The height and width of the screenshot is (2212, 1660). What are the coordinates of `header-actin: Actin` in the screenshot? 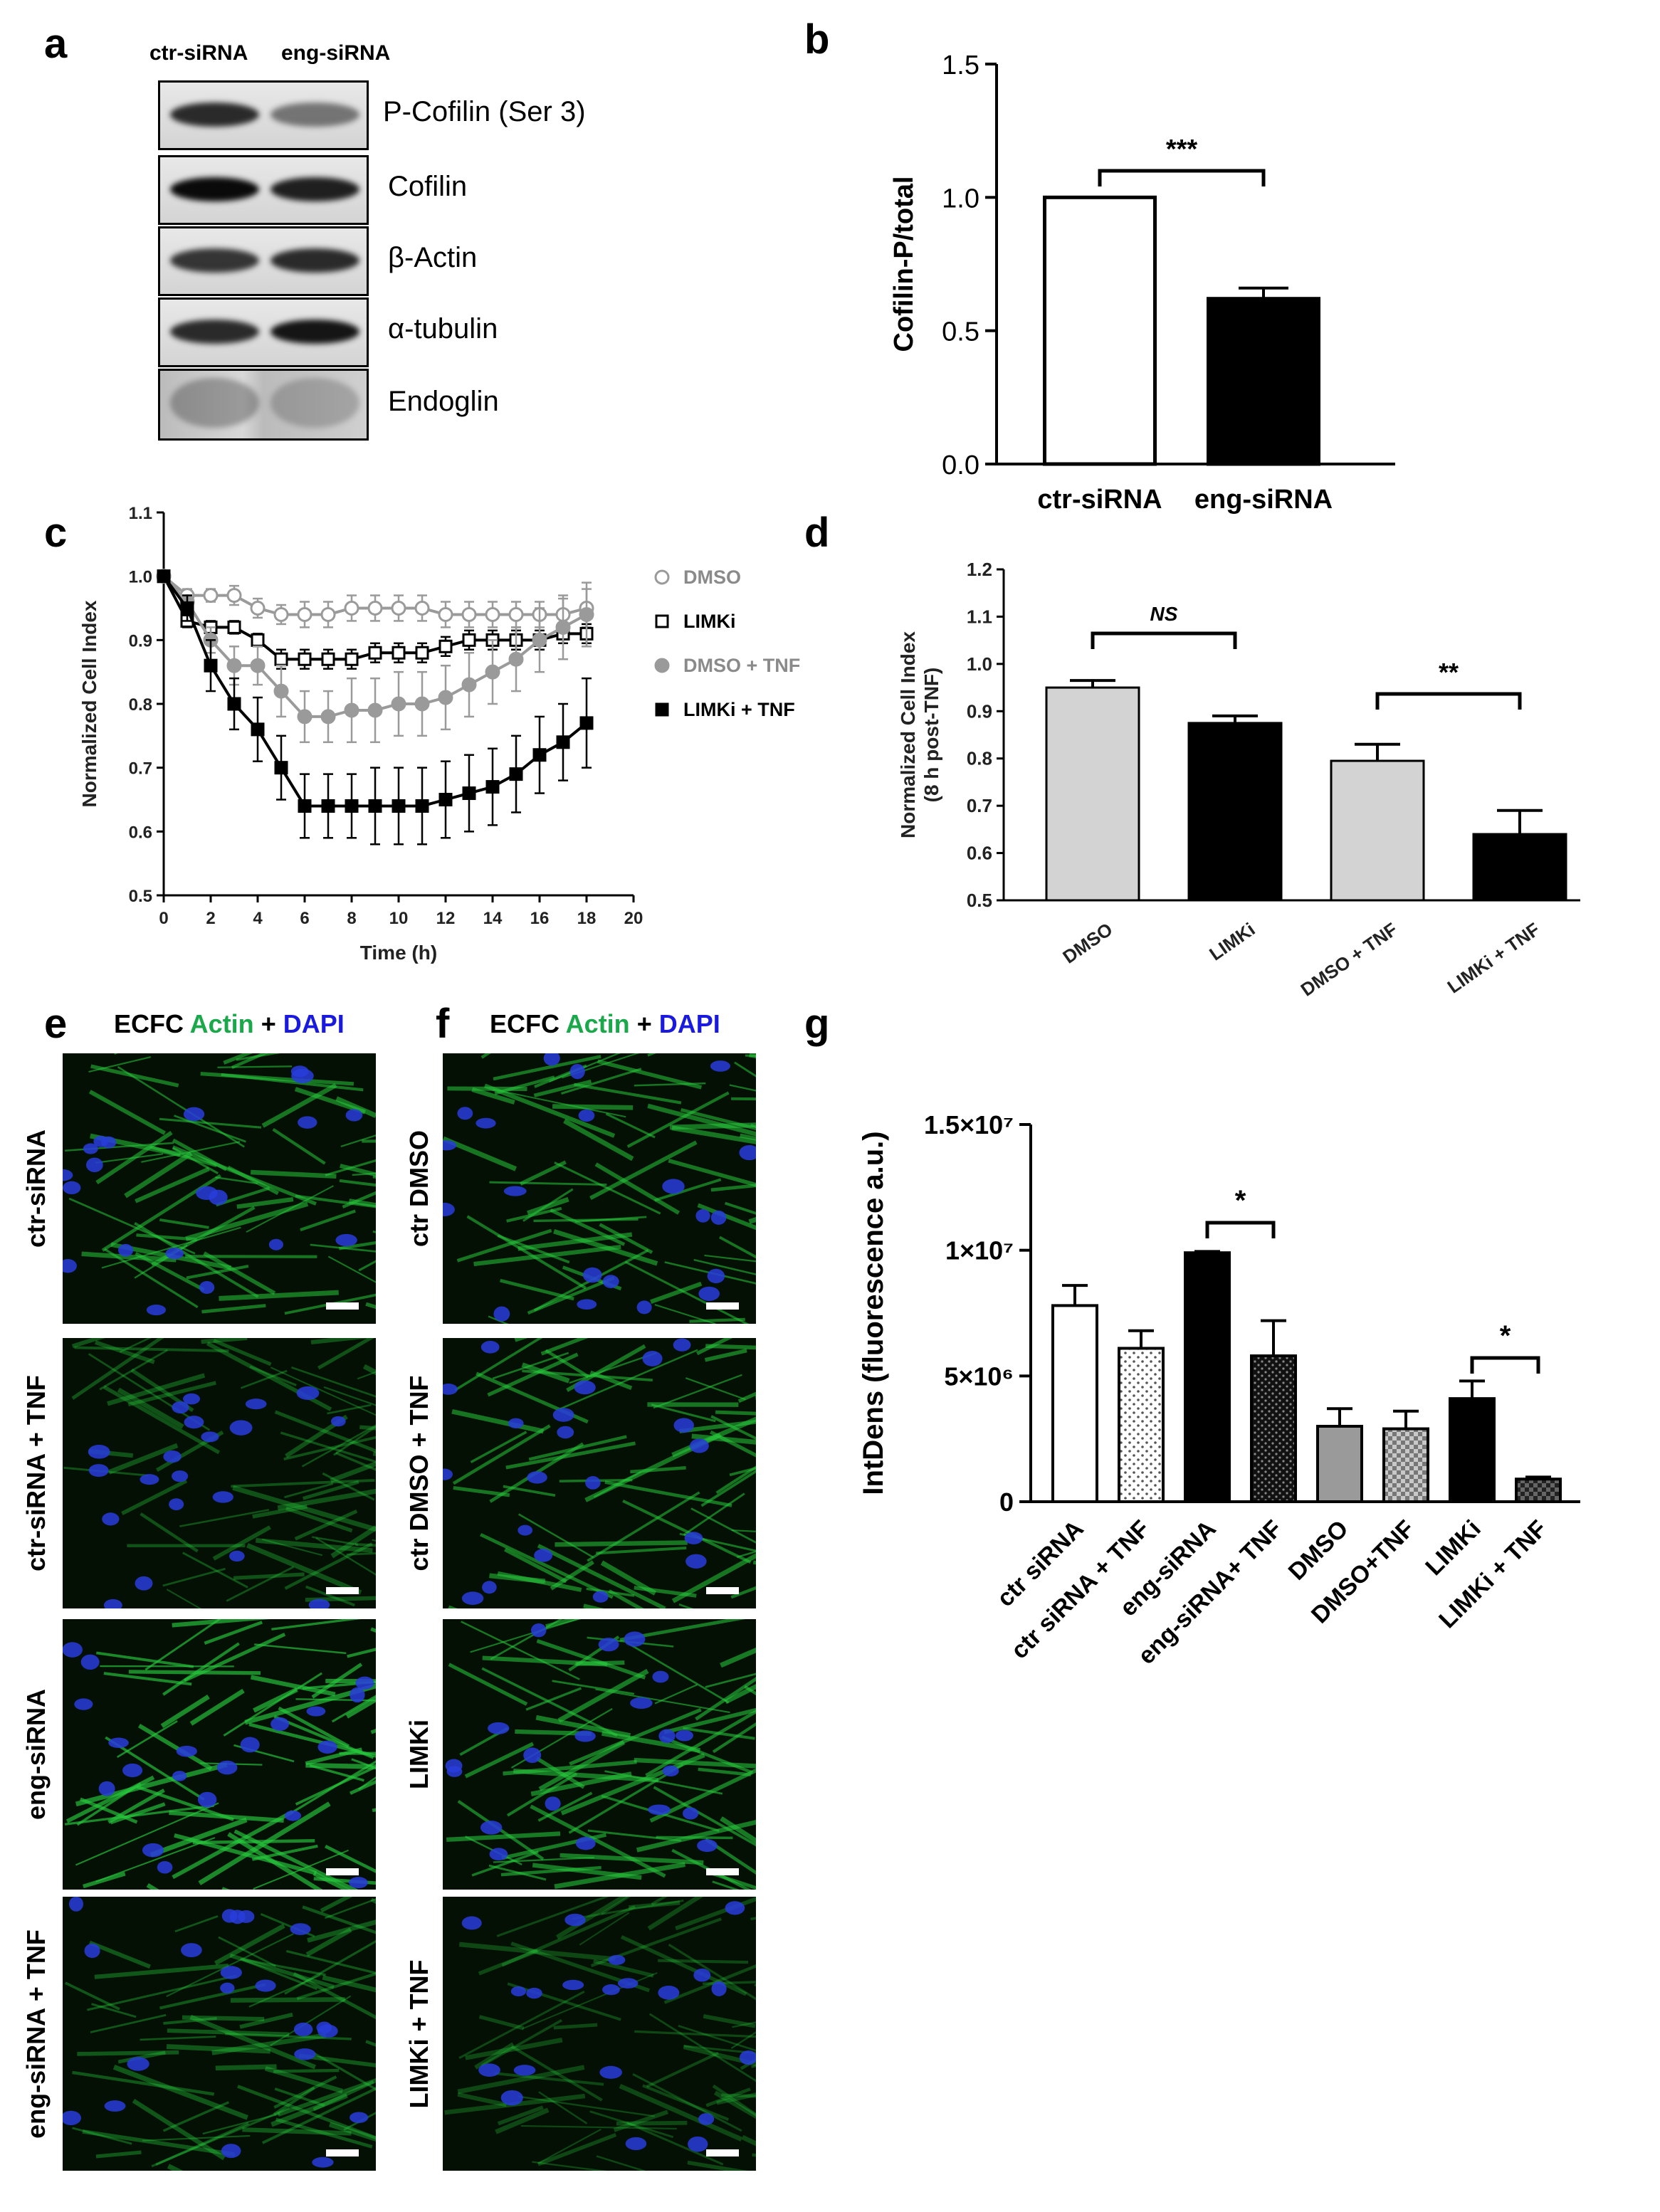 It's located at (597, 1023).